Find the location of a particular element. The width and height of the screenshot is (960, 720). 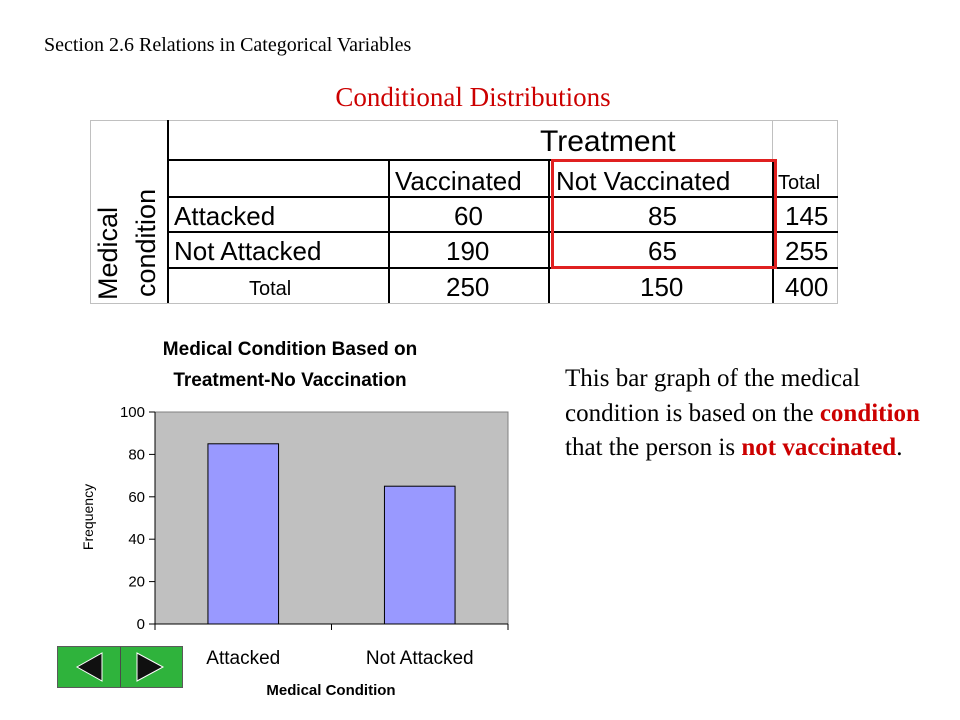

category-label-not-attacked: Not Attacked is located at coordinates (420, 658).